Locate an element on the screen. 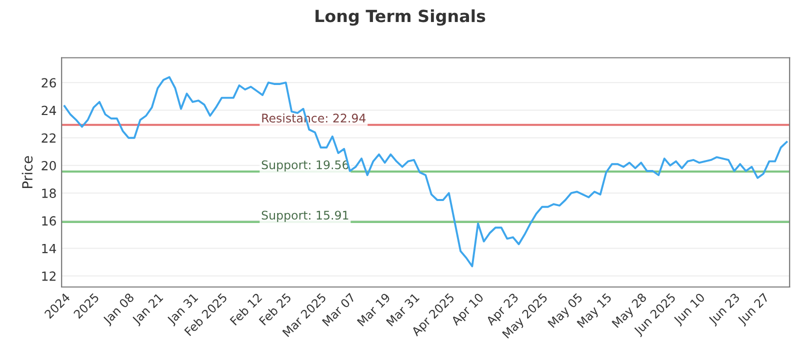 This screenshot has width=800, height=350. ref-line-label: Support: 15.91 is located at coordinates (305, 216).